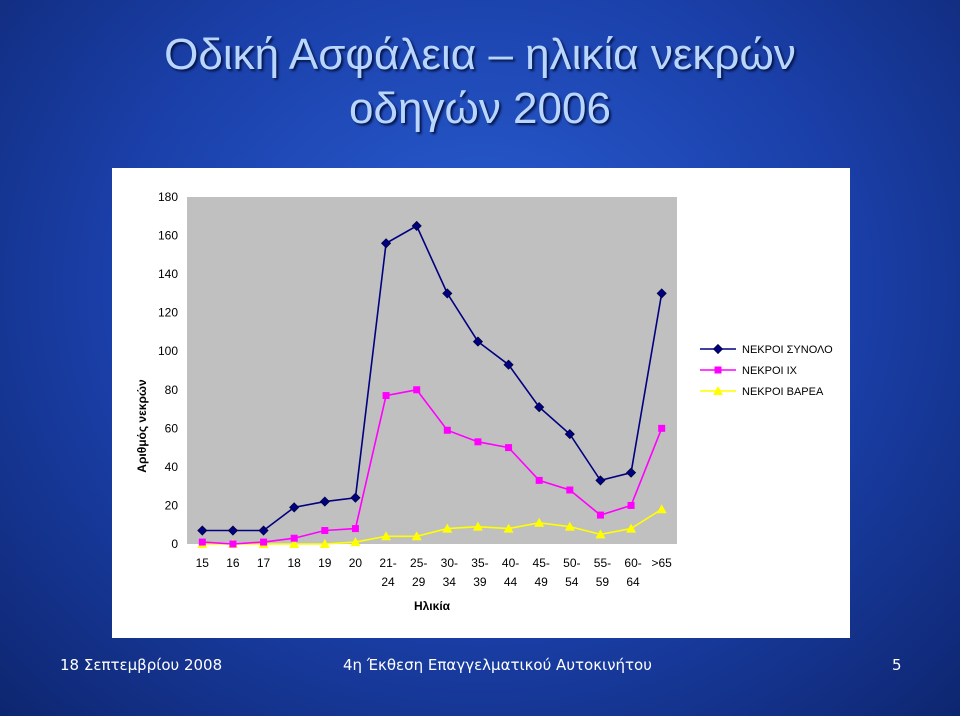 The image size is (960, 716). Describe the element at coordinates (602, 572) in the screenshot. I see `x-tick-label: 55-59` at that location.